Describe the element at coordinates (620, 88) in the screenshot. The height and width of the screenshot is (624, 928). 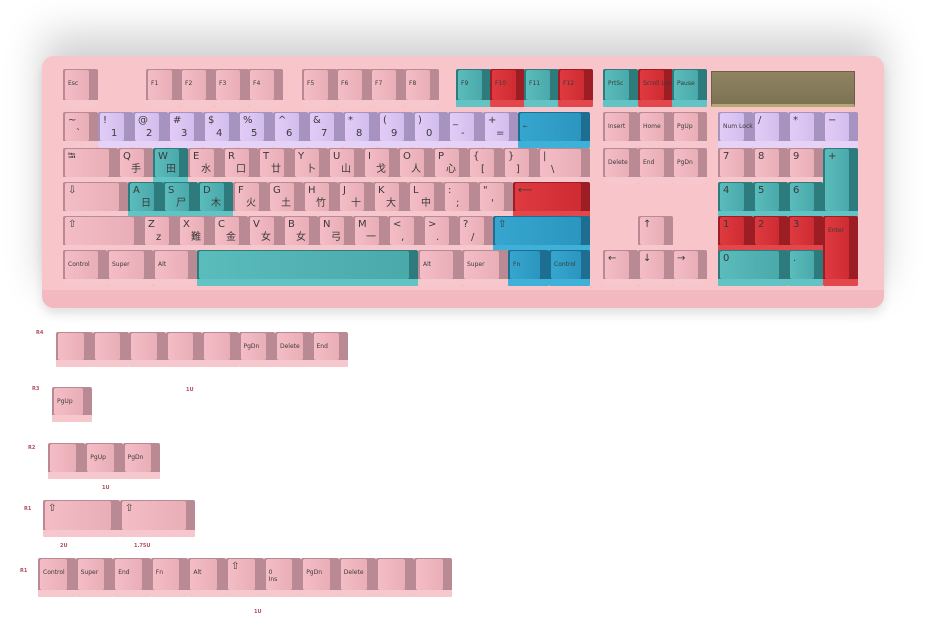
I see `key-prtsc: PrtSc` at that location.